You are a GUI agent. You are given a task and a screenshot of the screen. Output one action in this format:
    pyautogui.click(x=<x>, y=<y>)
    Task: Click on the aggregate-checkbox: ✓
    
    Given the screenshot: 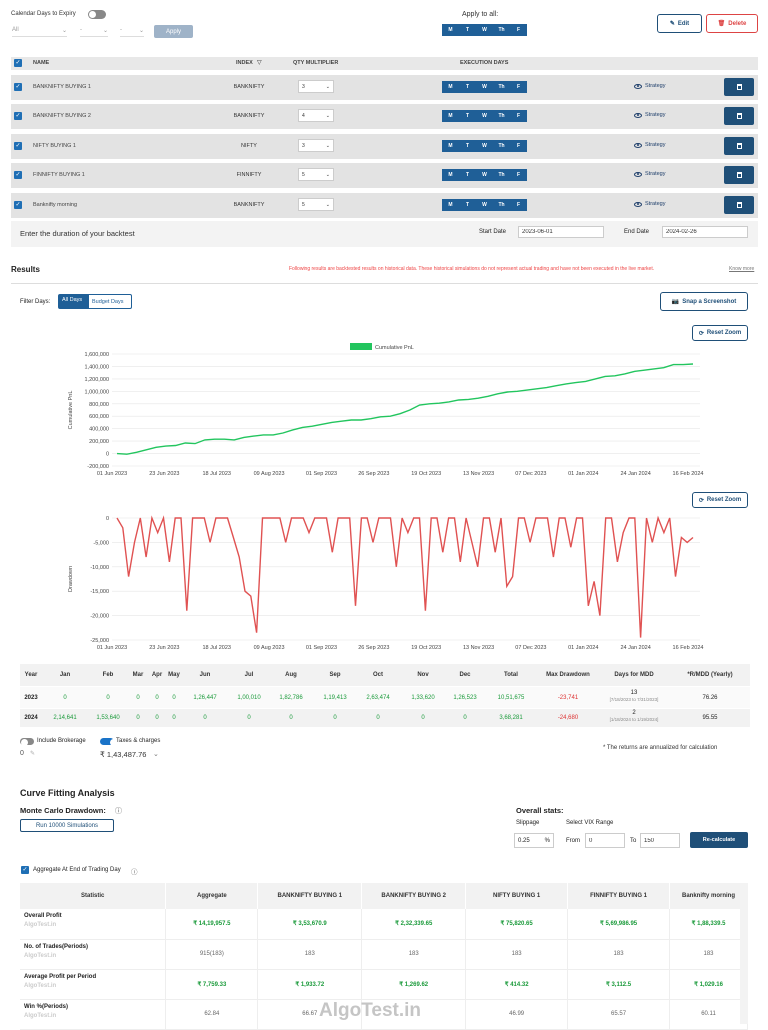 What is the action you would take?
    pyautogui.click(x=25, y=870)
    